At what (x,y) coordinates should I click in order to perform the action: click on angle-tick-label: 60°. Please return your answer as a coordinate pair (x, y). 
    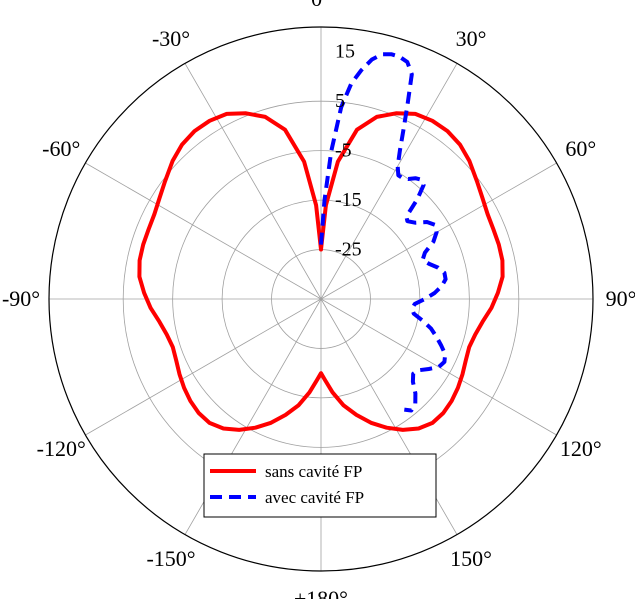
    Looking at the image, I should click on (580, 148).